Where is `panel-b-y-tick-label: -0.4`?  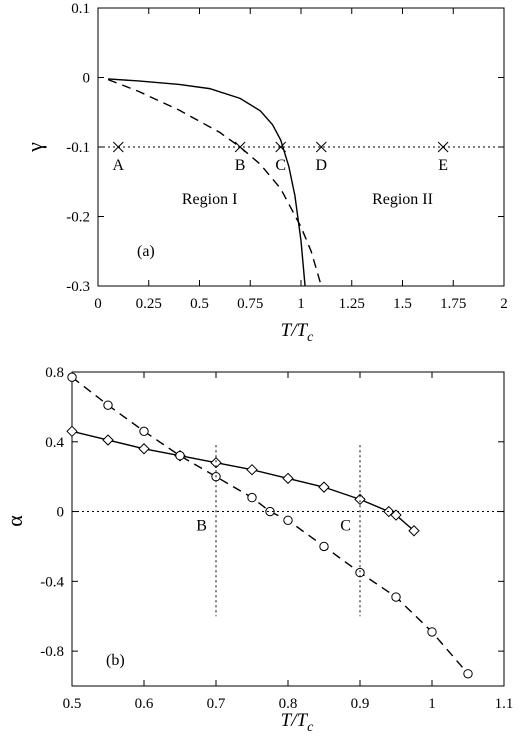
panel-b-y-tick-label: -0.4 is located at coordinates (52, 582).